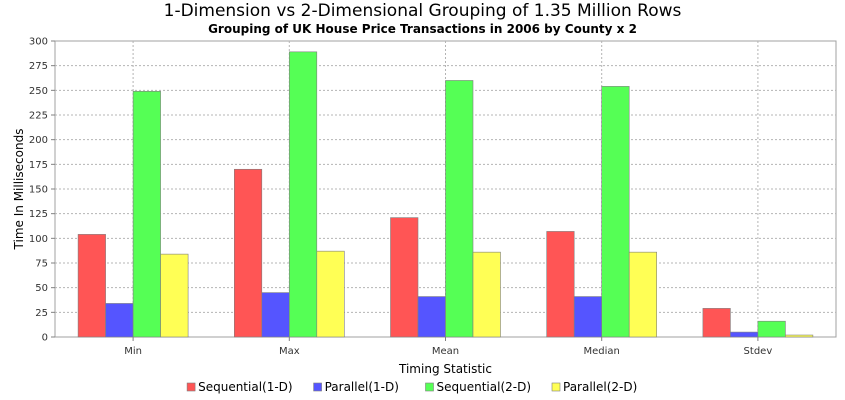 This screenshot has width=845, height=400. What do you see at coordinates (445, 351) in the screenshot?
I see `x-tick-label: Mean` at bounding box center [445, 351].